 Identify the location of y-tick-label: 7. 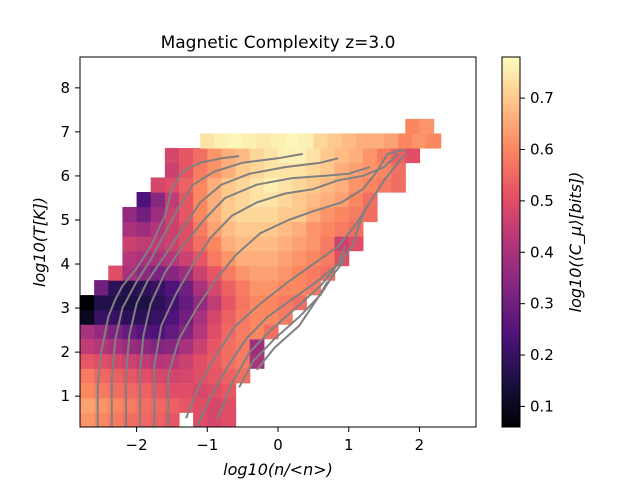
(65, 132).